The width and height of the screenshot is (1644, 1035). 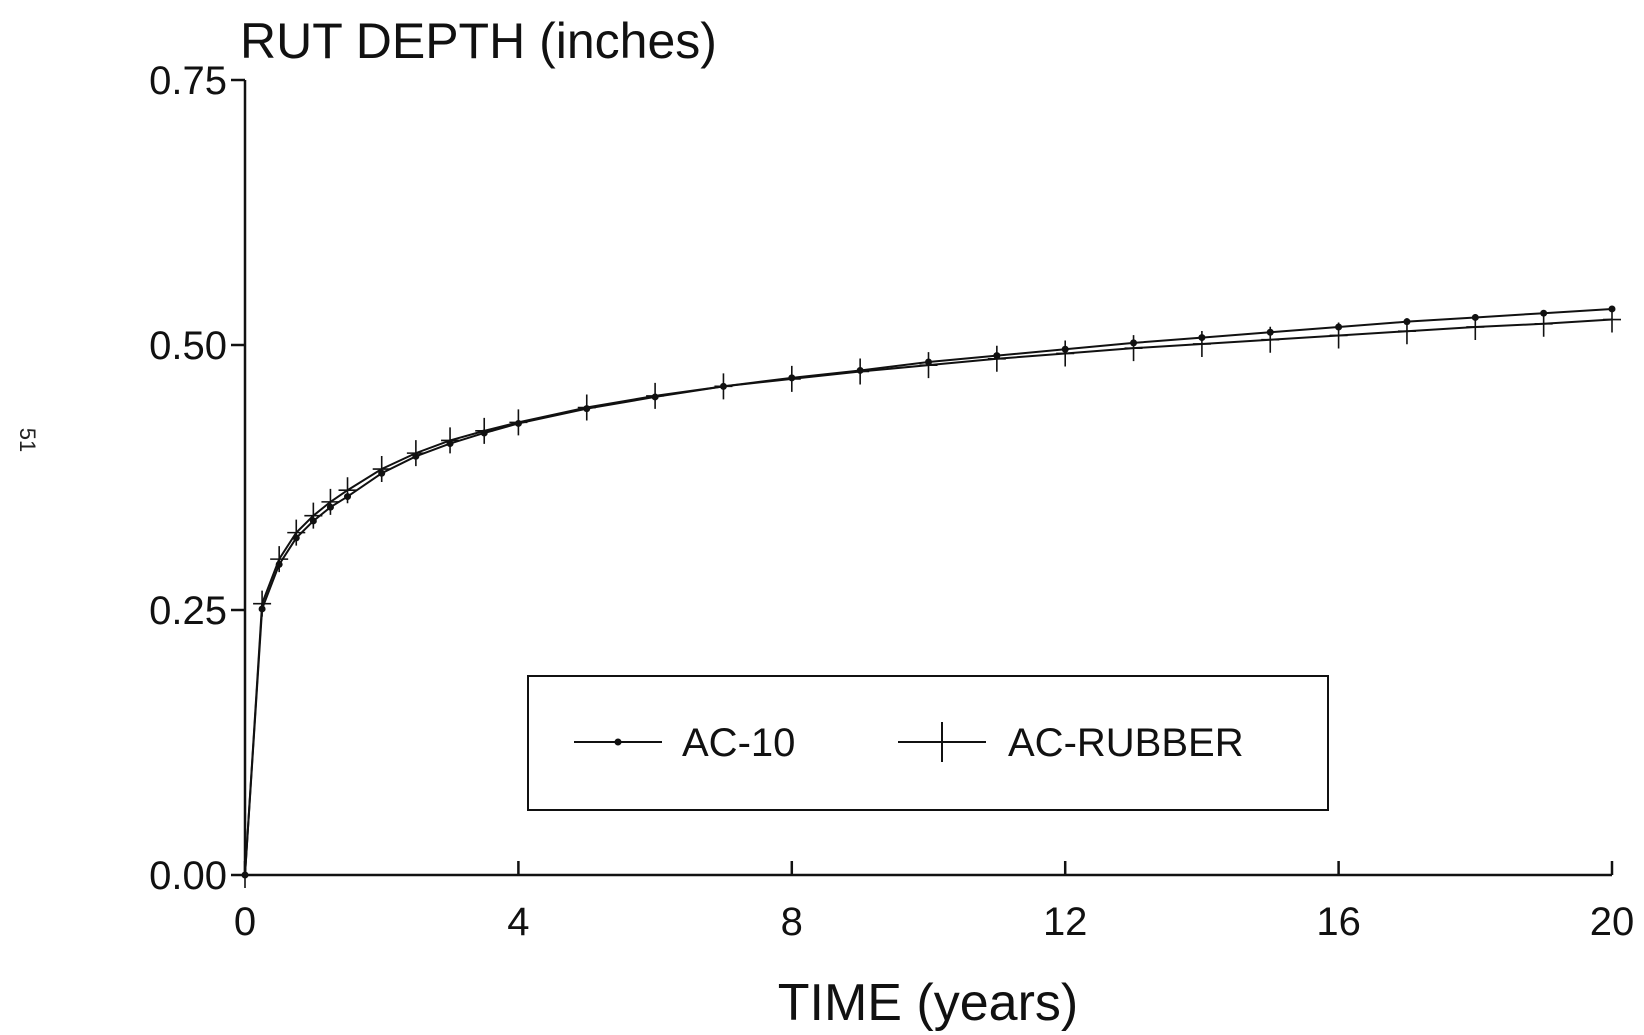 I want to click on page-number: 51, so click(x=27, y=440).